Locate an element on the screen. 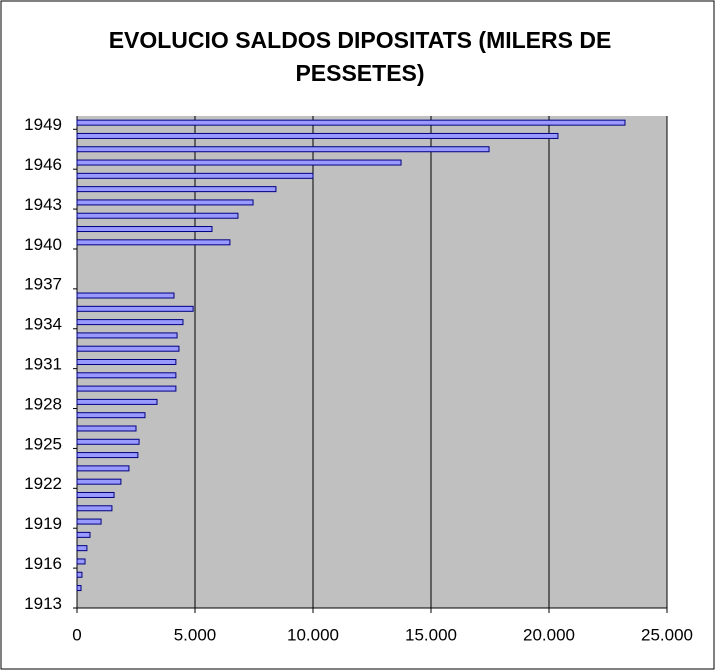 This screenshot has width=717, height=672. y-tick-label: 1934 is located at coordinates (43, 324).